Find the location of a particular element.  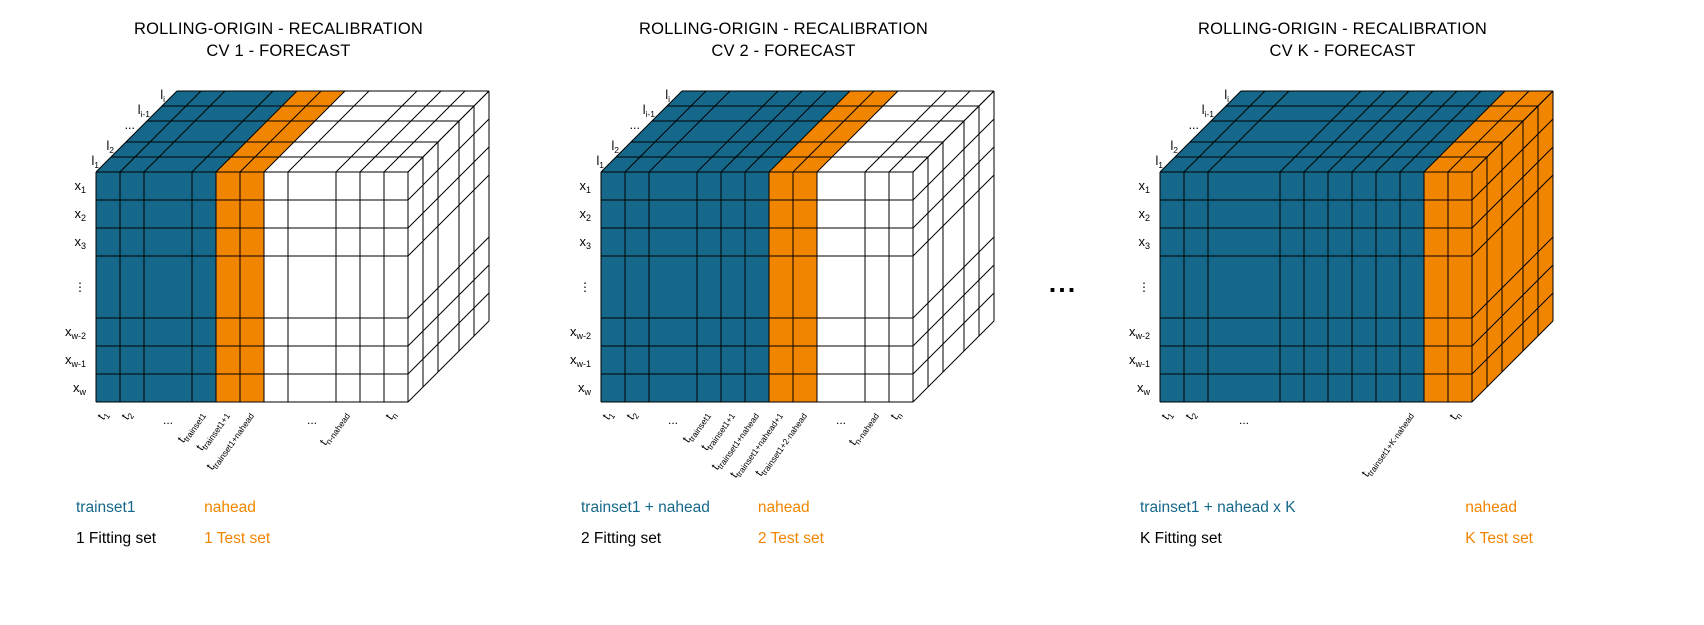

title-line2: CV 1 - FORECAST is located at coordinates (278, 51).